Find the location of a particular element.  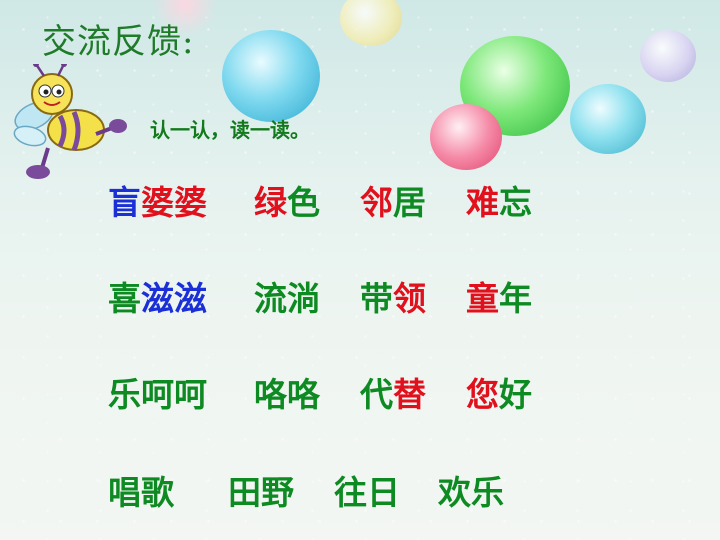

vocab-word: 欢乐 is located at coordinates (471, 490).